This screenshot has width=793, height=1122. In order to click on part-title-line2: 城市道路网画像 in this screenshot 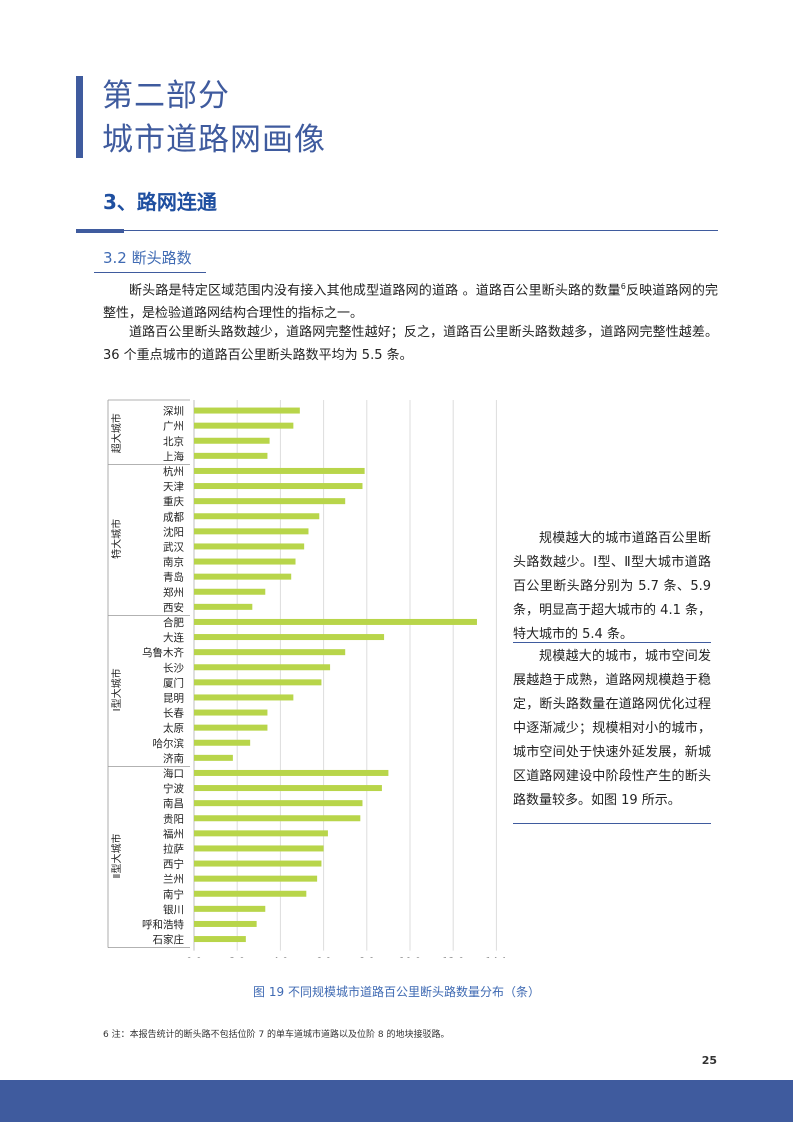, I will do `click(214, 140)`.